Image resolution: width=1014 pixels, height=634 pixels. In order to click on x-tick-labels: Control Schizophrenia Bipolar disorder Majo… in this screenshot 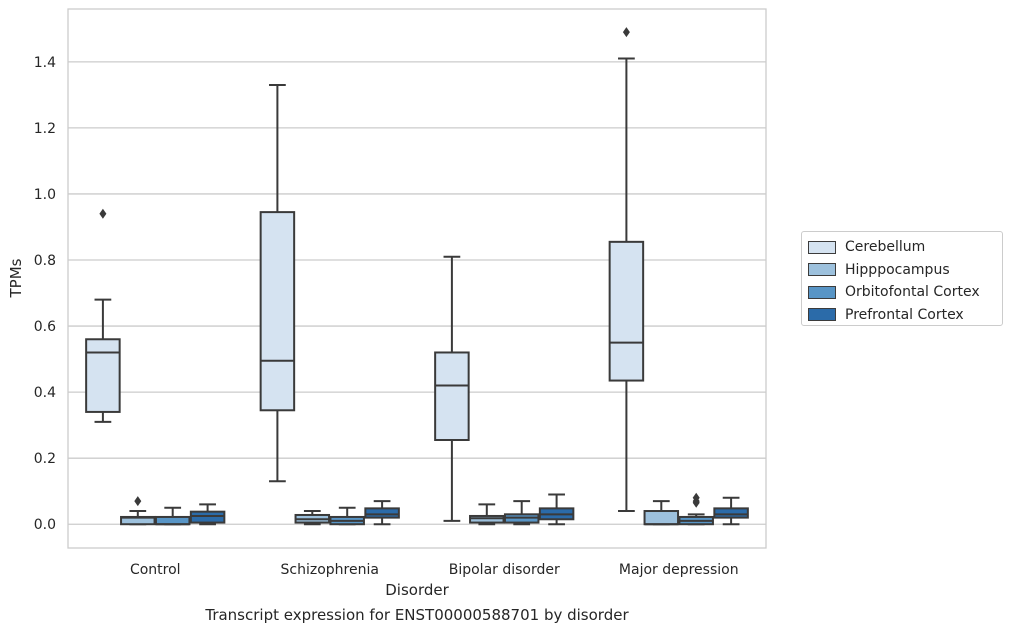, I will do `click(434, 570)`.